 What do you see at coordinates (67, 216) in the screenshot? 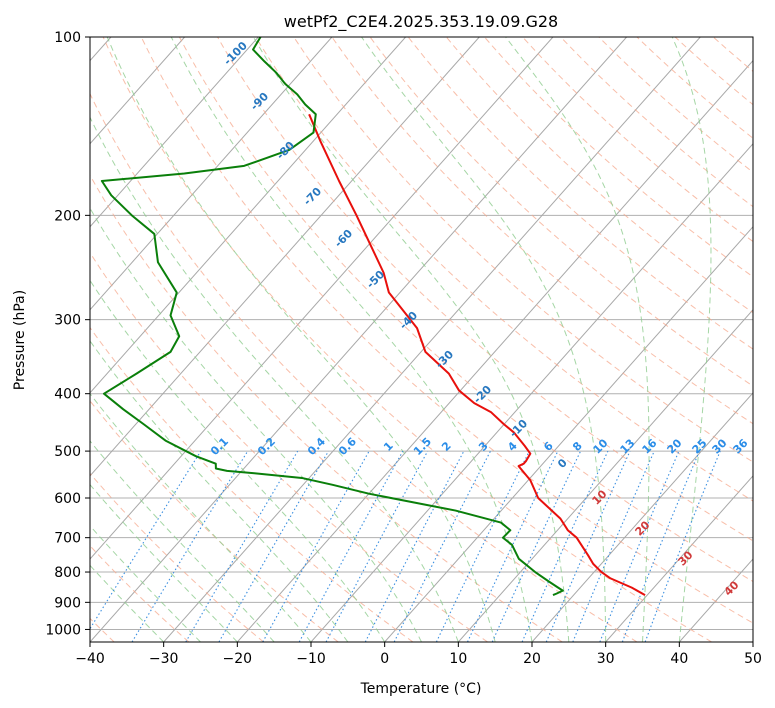
I see `y-tick-label: 200` at bounding box center [67, 216].